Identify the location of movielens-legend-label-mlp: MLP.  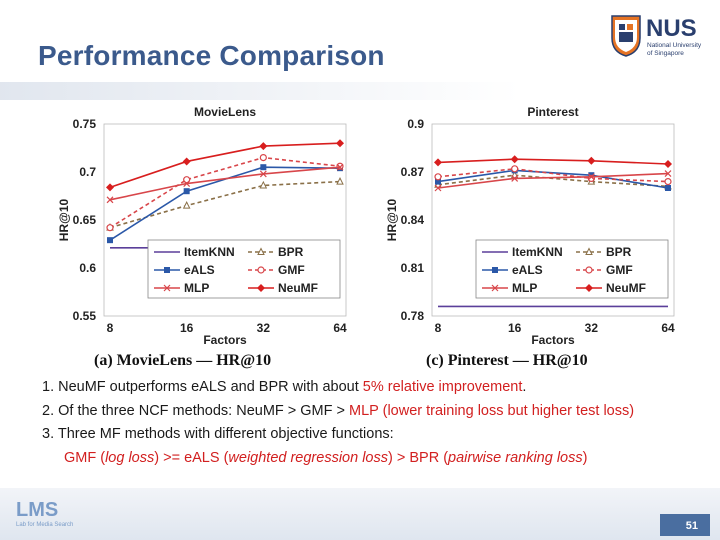
(196, 288).